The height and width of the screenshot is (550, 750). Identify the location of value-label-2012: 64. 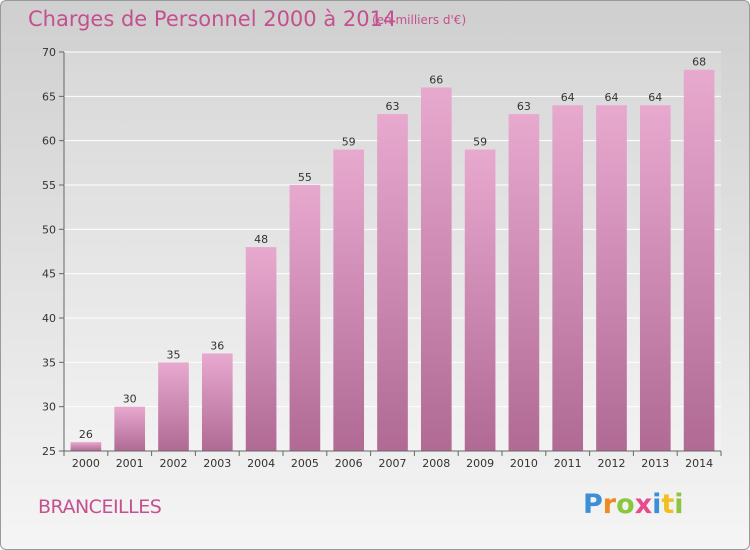
(612, 97).